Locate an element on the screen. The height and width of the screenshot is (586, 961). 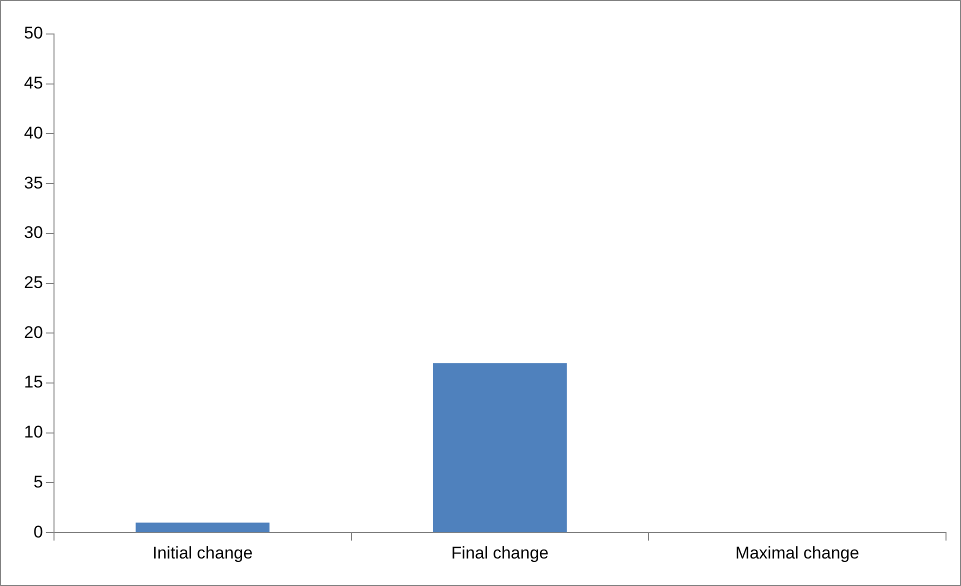
x-tick-label: Initial change is located at coordinates (202, 552).